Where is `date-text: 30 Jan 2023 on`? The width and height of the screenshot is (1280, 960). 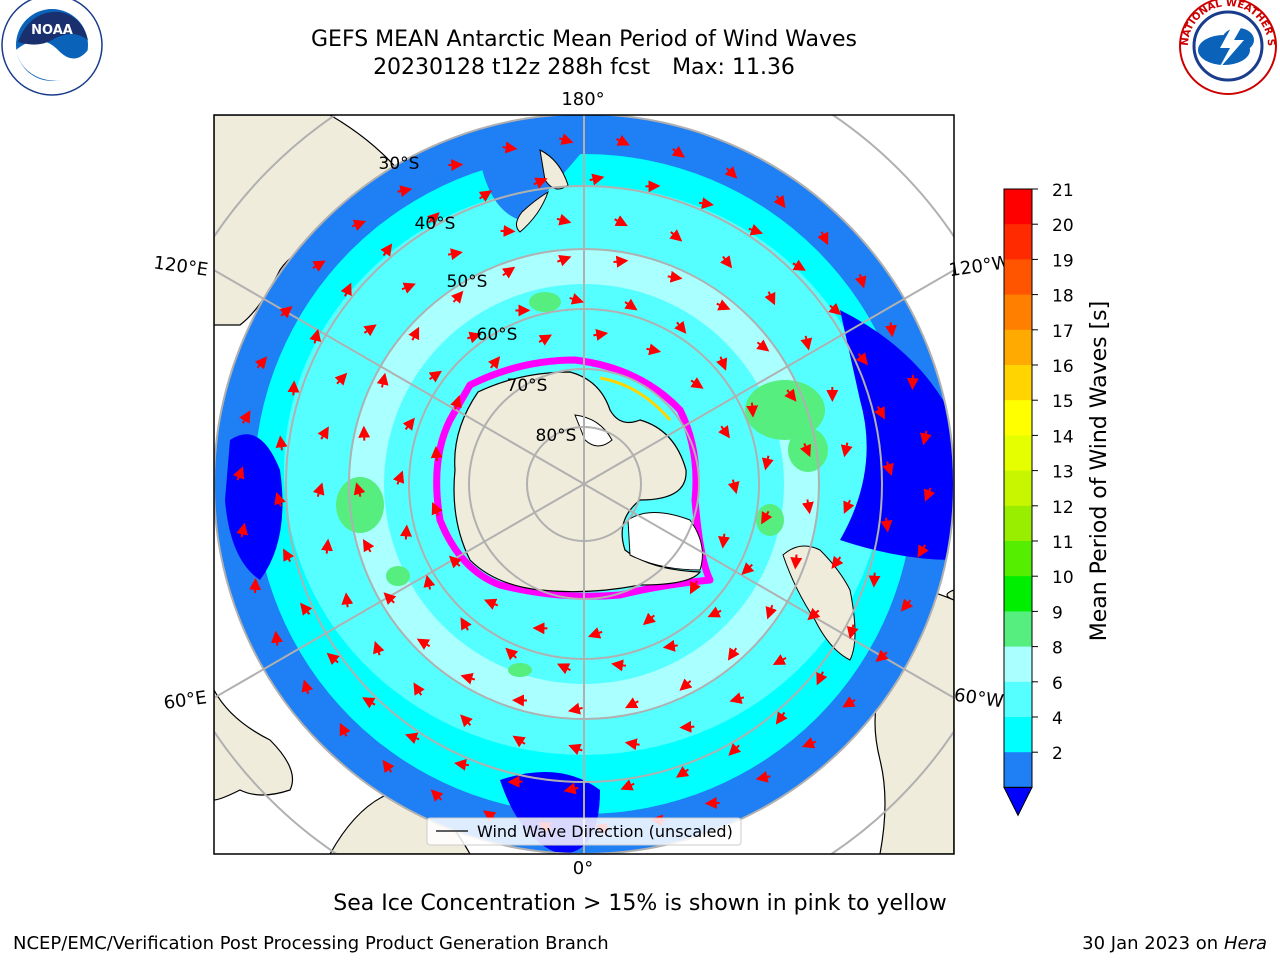 date-text: 30 Jan 2023 on is located at coordinates (1153, 943).